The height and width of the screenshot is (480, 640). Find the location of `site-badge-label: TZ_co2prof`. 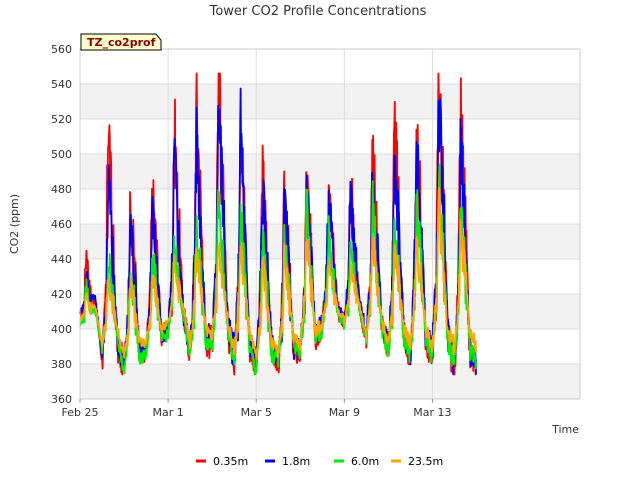

site-badge-label: TZ_co2prof is located at coordinates (121, 42).